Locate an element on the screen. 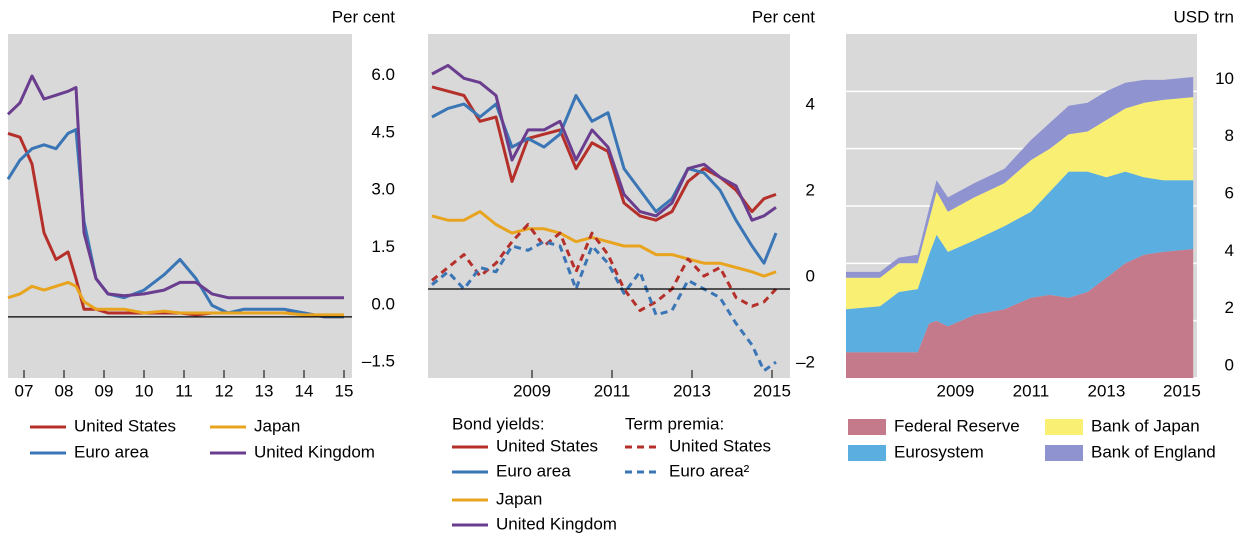 Image resolution: width=1247 pixels, height=537 pixels. x-tick-label: 09 is located at coordinates (104, 390).